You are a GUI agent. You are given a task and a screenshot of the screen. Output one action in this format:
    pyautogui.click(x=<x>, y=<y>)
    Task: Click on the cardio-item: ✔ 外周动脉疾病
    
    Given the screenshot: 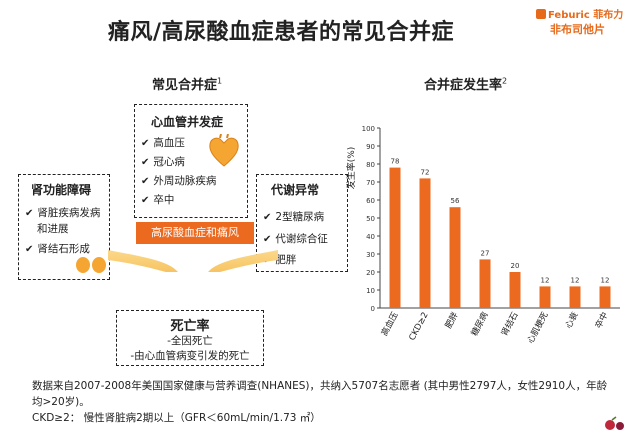 What is the action you would take?
    pyautogui.click(x=179, y=181)
    